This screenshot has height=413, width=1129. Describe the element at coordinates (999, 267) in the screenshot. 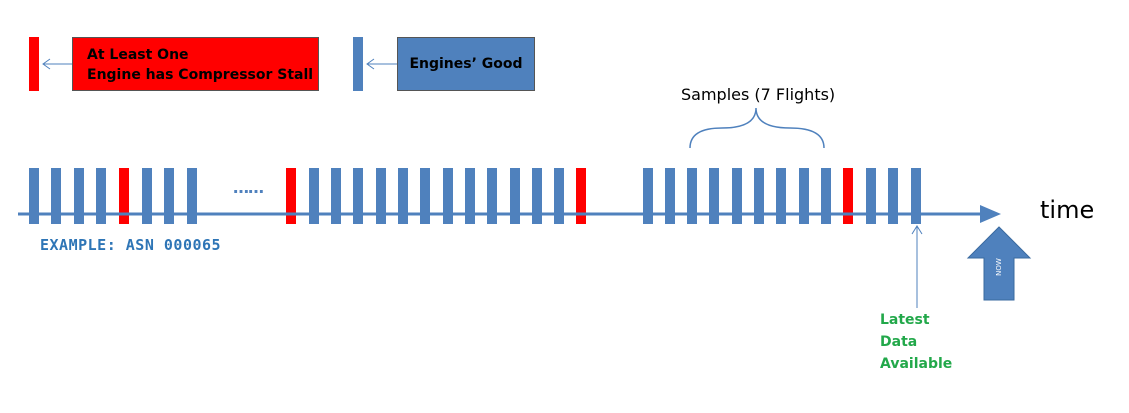

I see `now-label: NOW` at that location.